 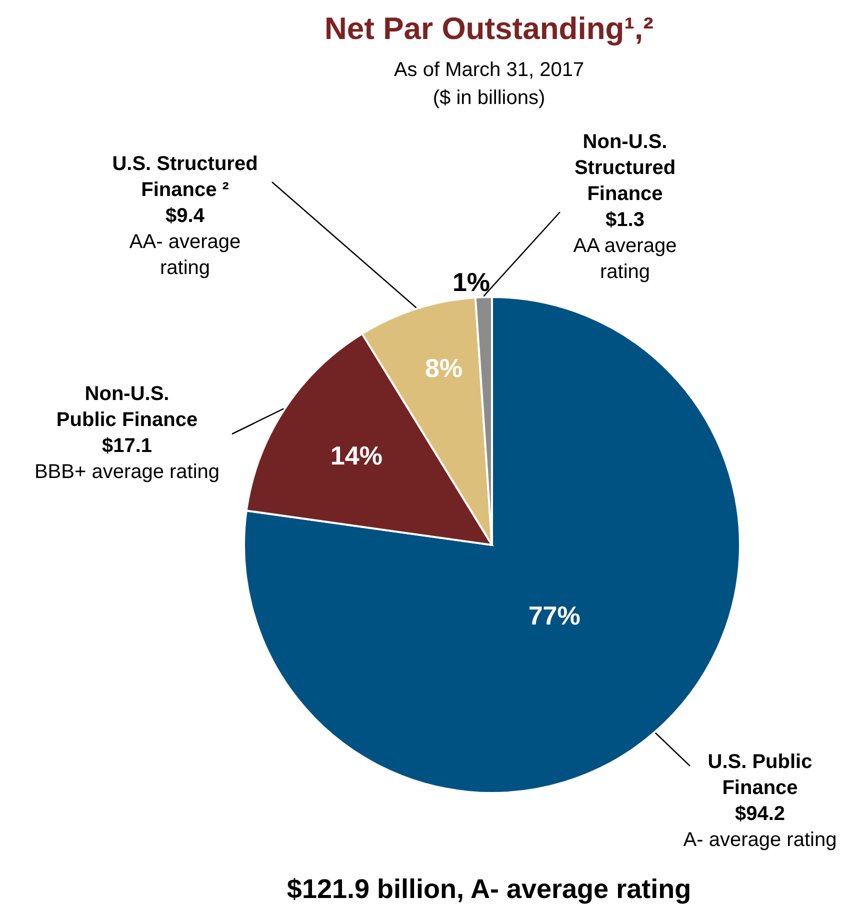 I want to click on text: A- average rating, so click(x=760, y=840).